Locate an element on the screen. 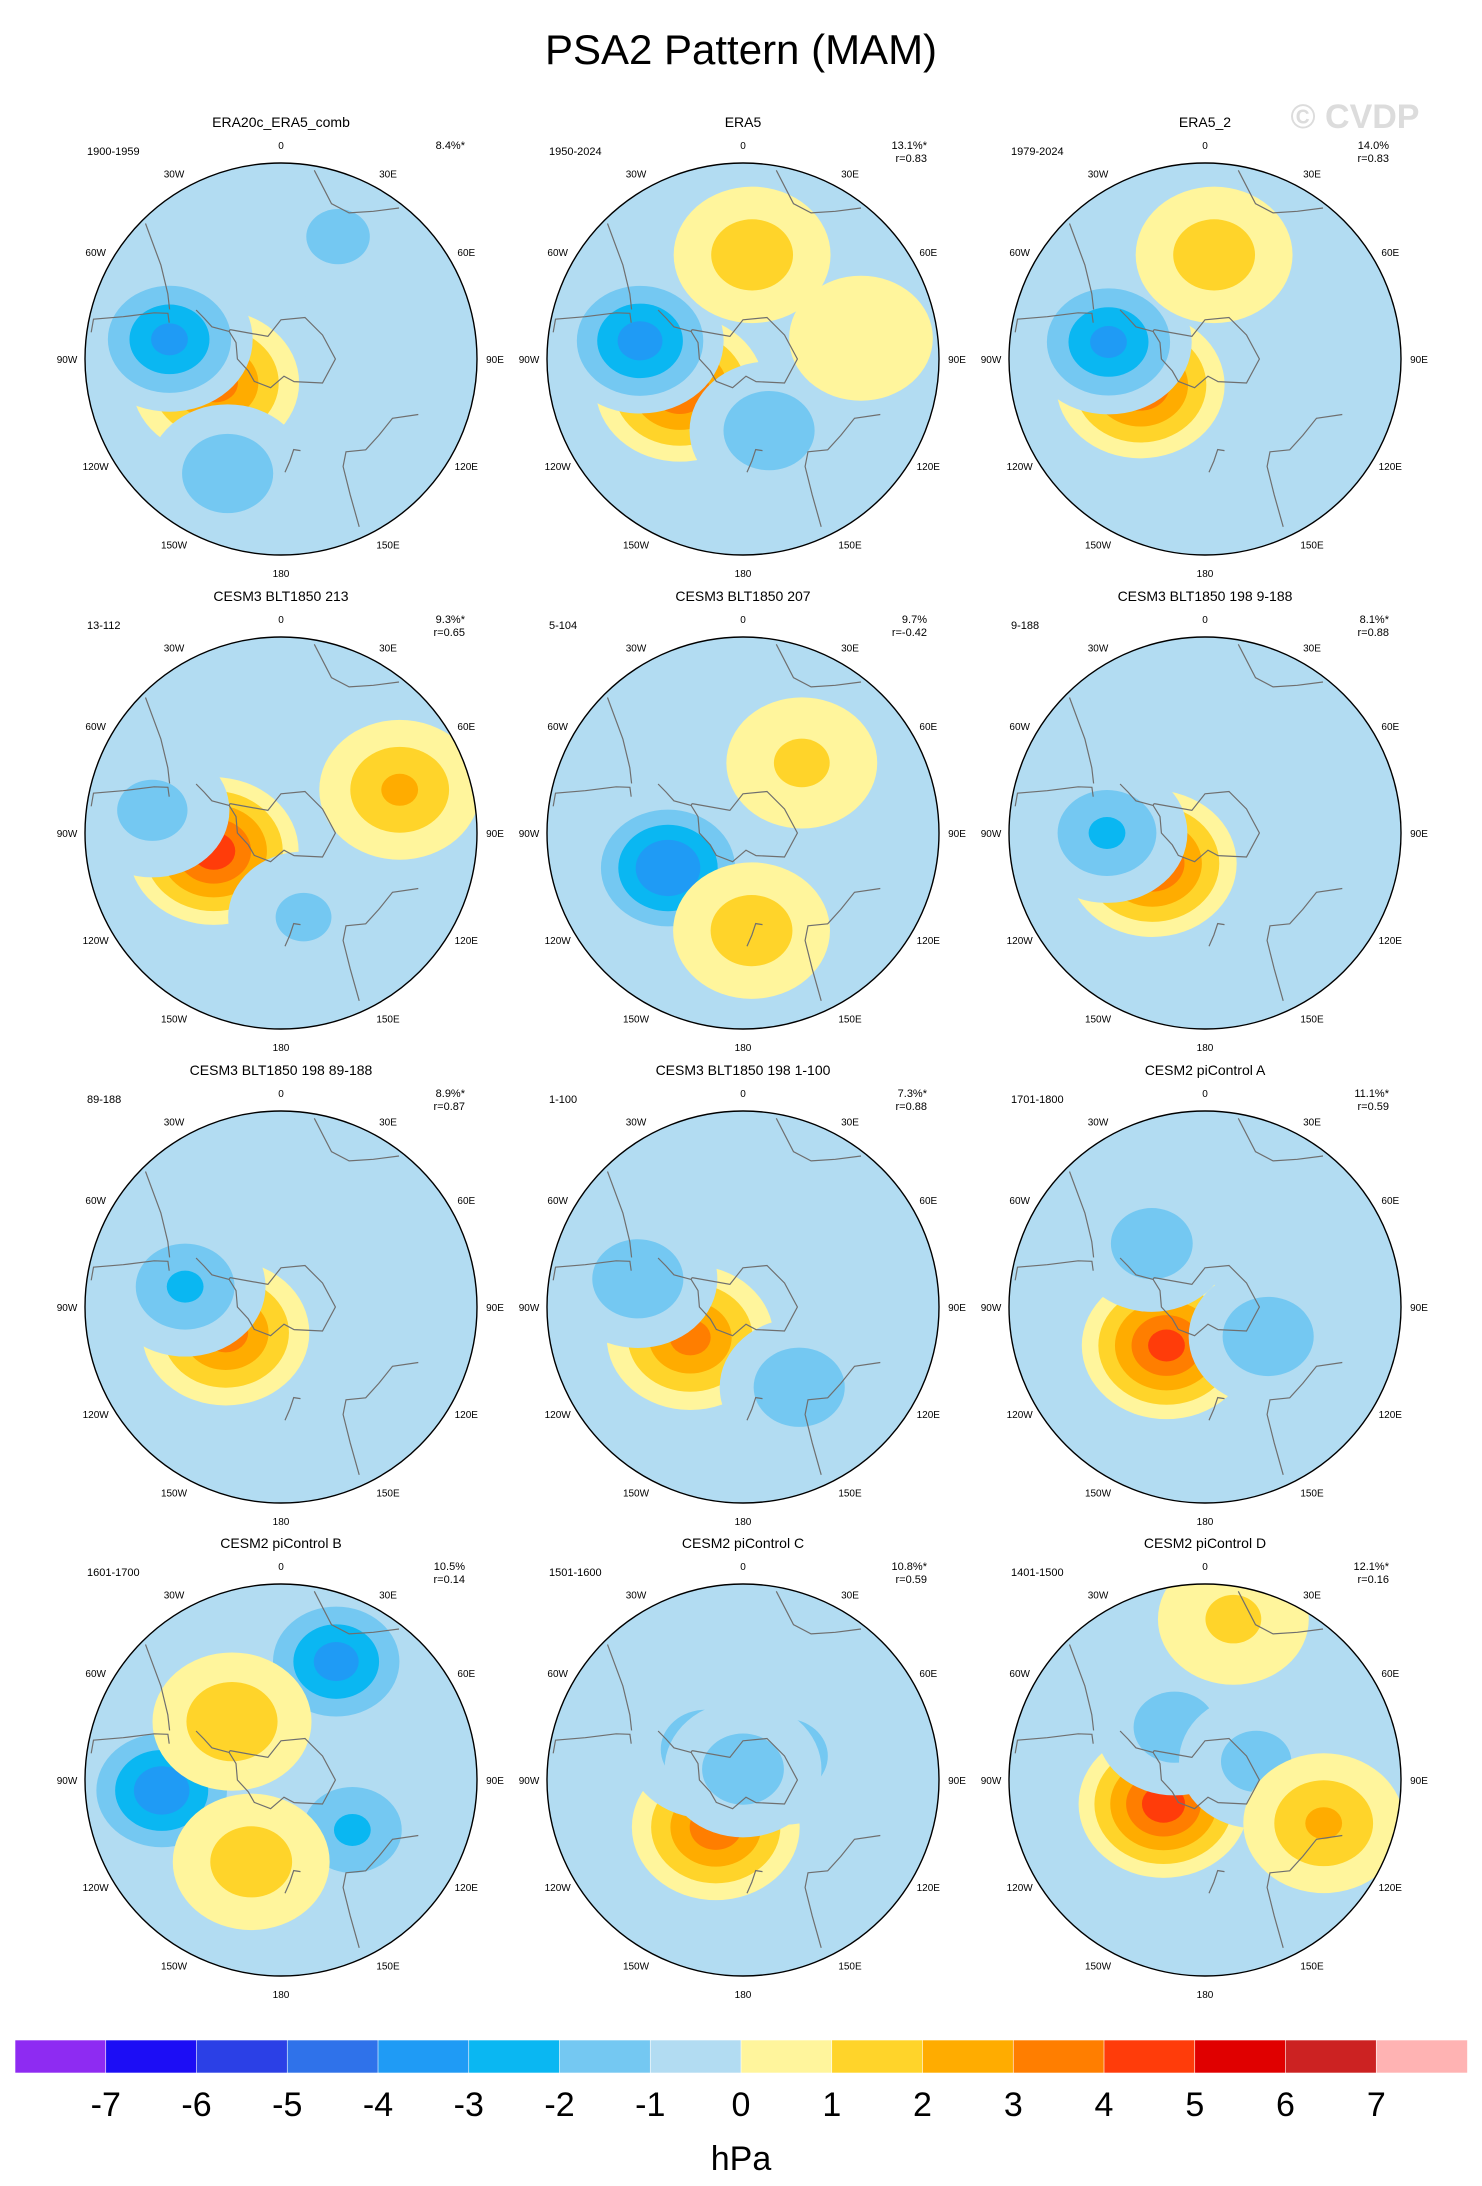 The image size is (1482, 2186). correlation-label: r=0.83 is located at coordinates (912, 159).